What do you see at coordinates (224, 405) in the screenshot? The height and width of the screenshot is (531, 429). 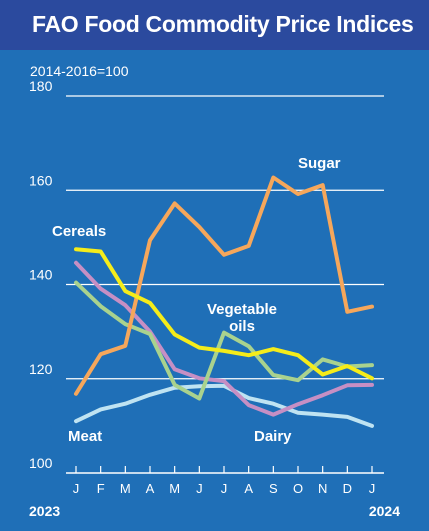 I see `series-line-meat` at bounding box center [224, 405].